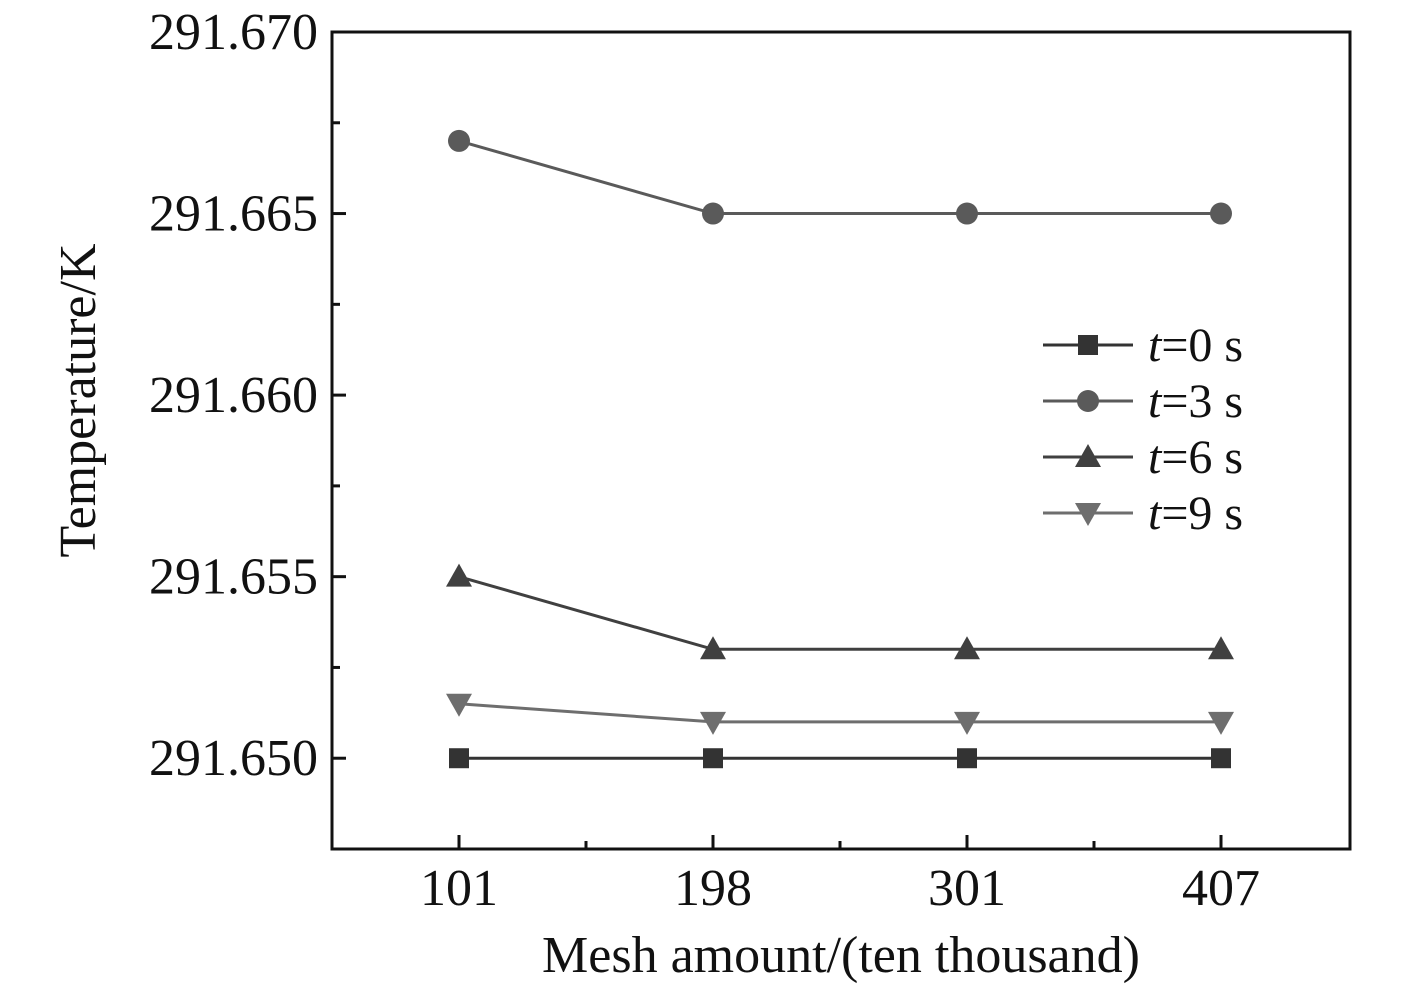 The height and width of the screenshot is (986, 1417). What do you see at coordinates (233, 214) in the screenshot?
I see `y-tick-label: 291.665` at bounding box center [233, 214].